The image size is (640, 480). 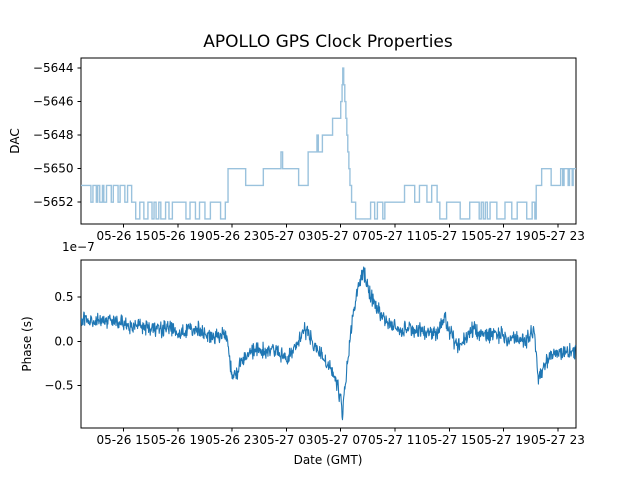 I want to click on phase-offset-text: 1e−7, so click(x=78, y=247).